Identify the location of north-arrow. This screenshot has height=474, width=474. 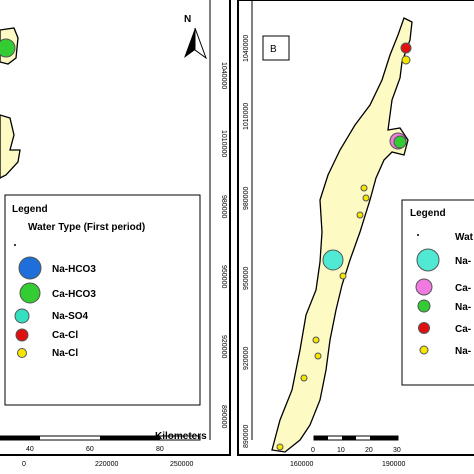
(196, 43).